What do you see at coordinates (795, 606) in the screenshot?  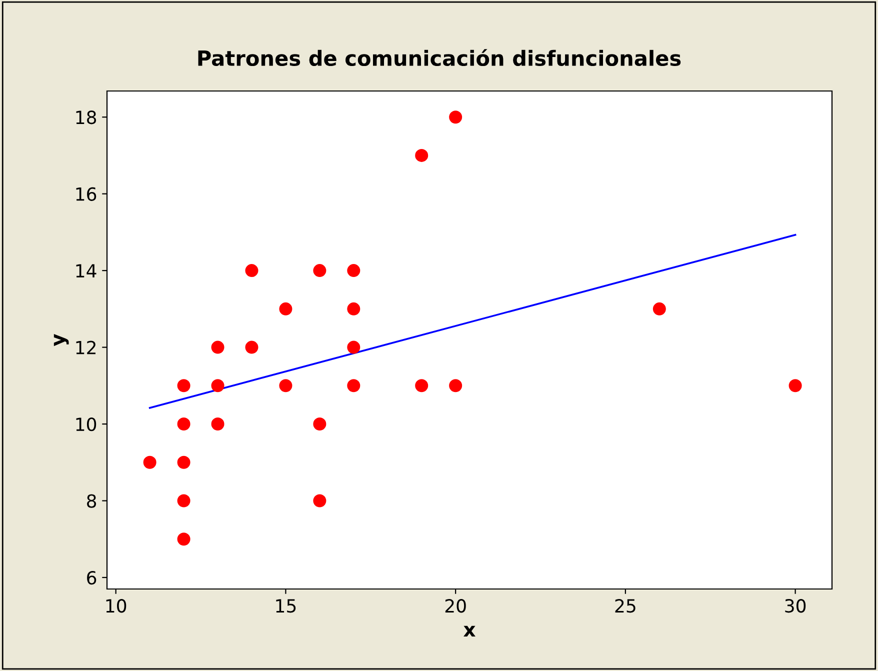 I see `x-tick-label: 30` at bounding box center [795, 606].